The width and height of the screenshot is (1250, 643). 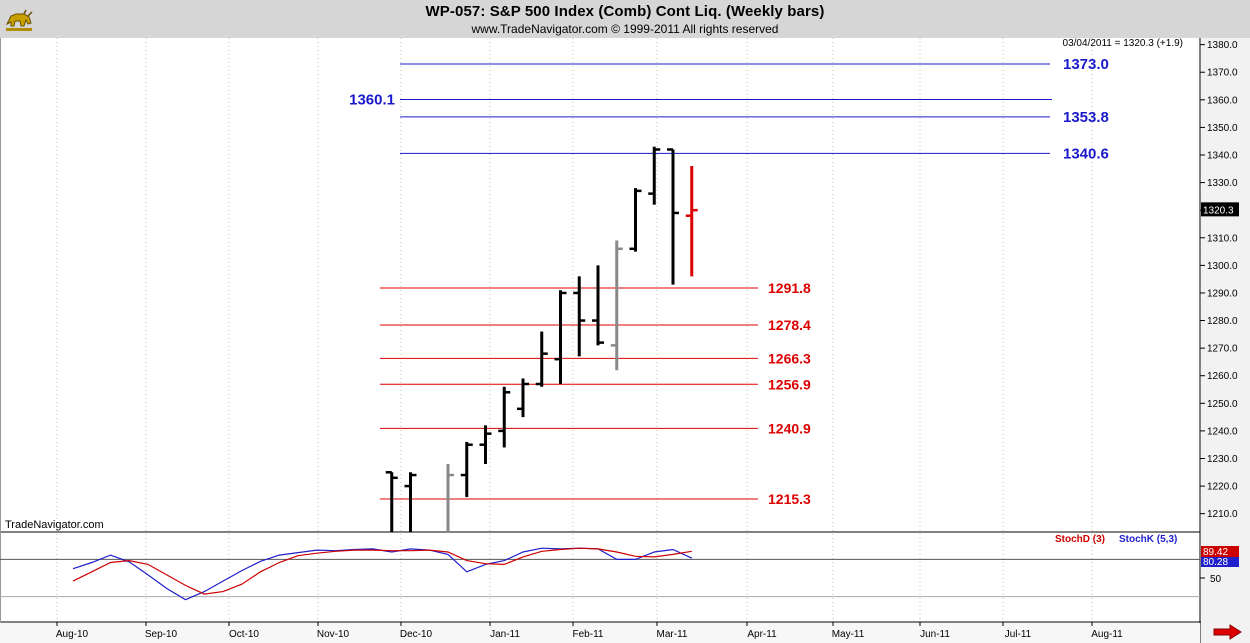 I want to click on legend-stoch-k: StochK (5,3), so click(x=1148, y=539).